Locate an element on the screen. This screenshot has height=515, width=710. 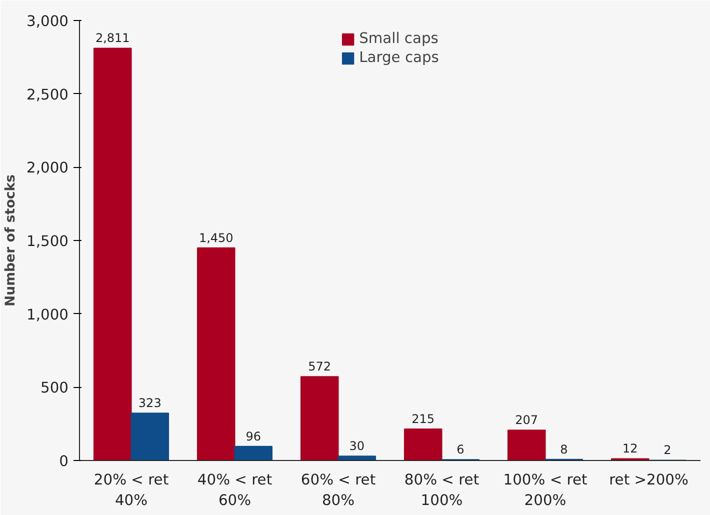
y-tick-label: 3,000 is located at coordinates (47, 21).